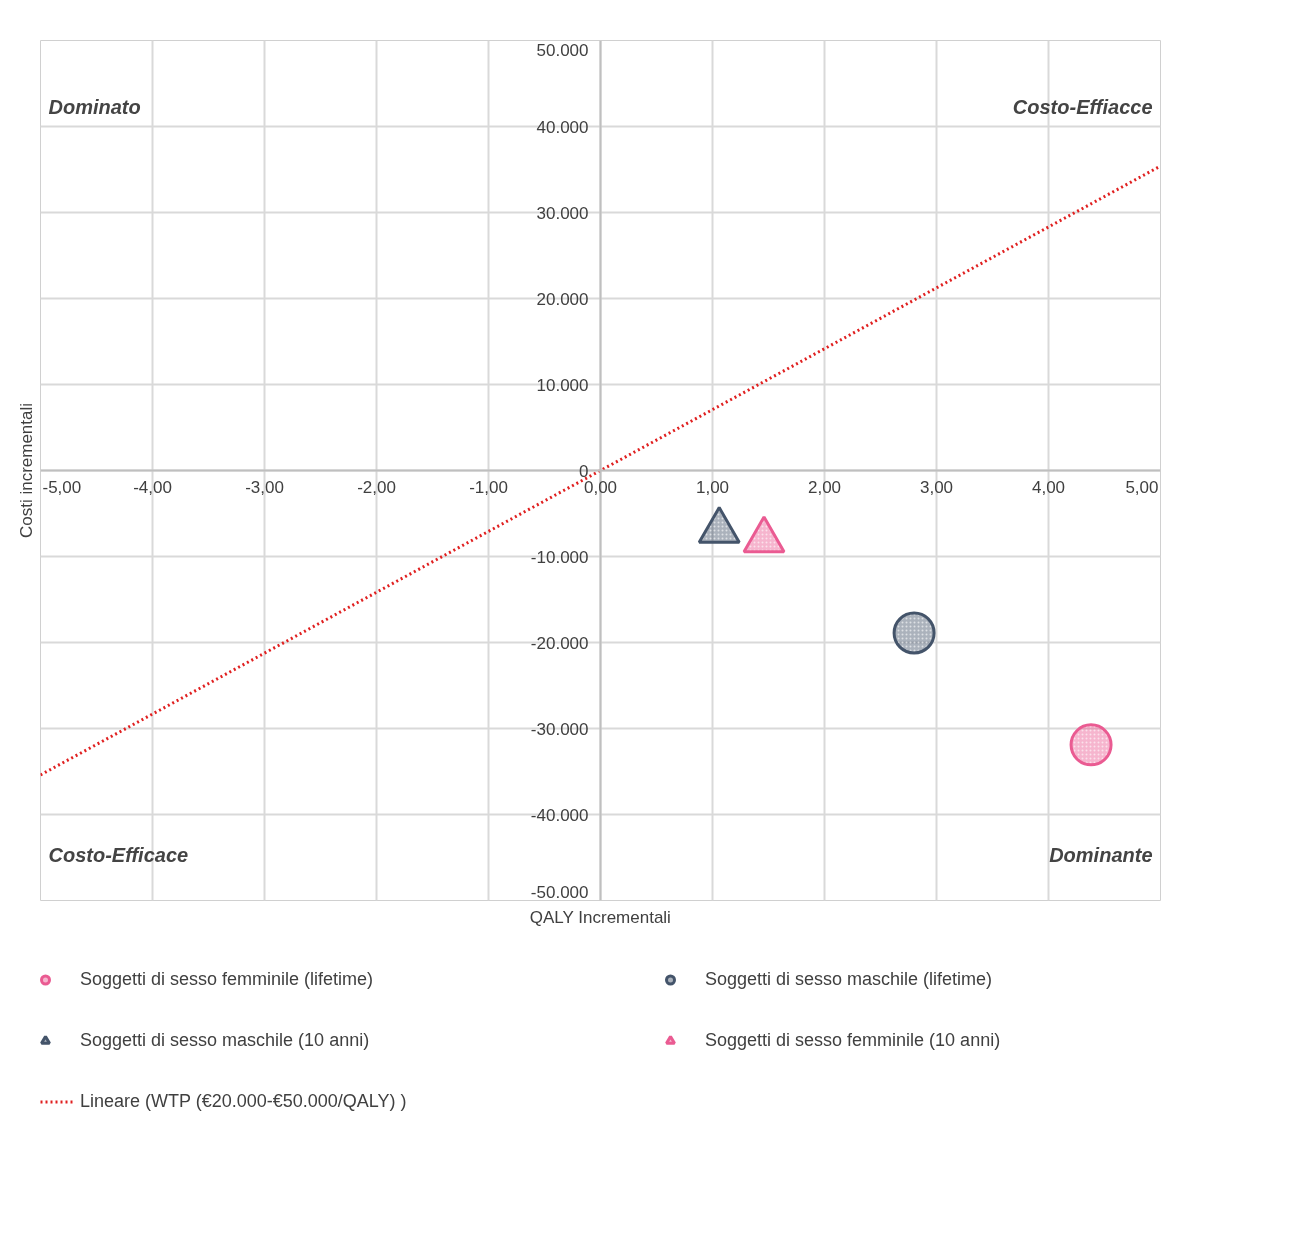 Image resolution: width=1290 pixels, height=1240 pixels. I want to click on legend-label: Soggetti di sesso maschile (lifetime), so click(849, 979).